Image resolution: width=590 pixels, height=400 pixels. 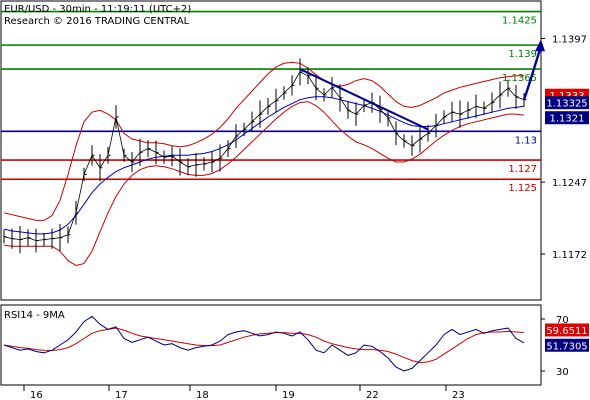 I want to click on rsi-badge-label-0: 59.6511, so click(x=566, y=331).